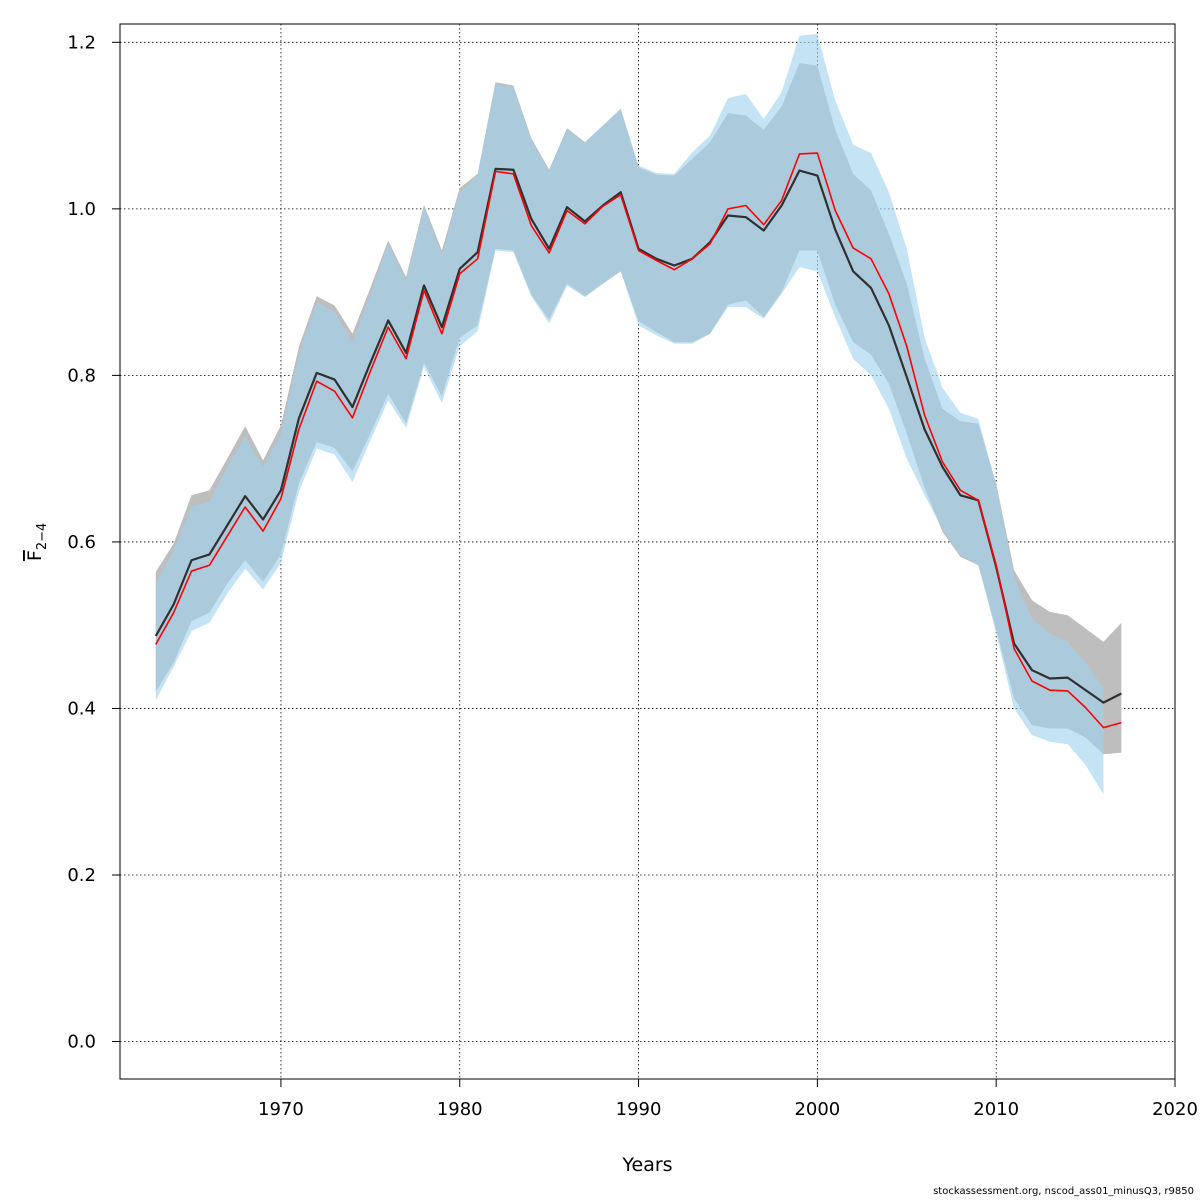 This screenshot has height=1200, width=1200. What do you see at coordinates (817, 1109) in the screenshot?
I see `x-tick-label-2000: 2000` at bounding box center [817, 1109].